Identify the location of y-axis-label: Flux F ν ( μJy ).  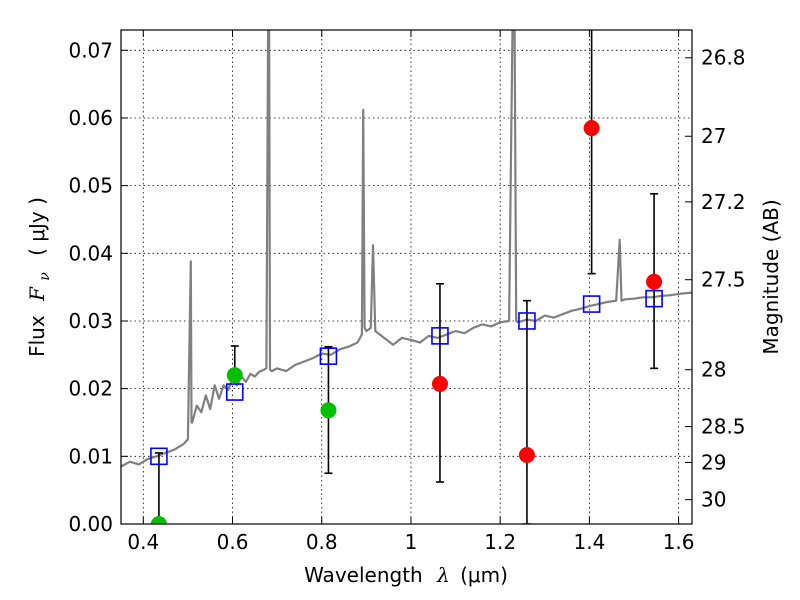
(39, 277).